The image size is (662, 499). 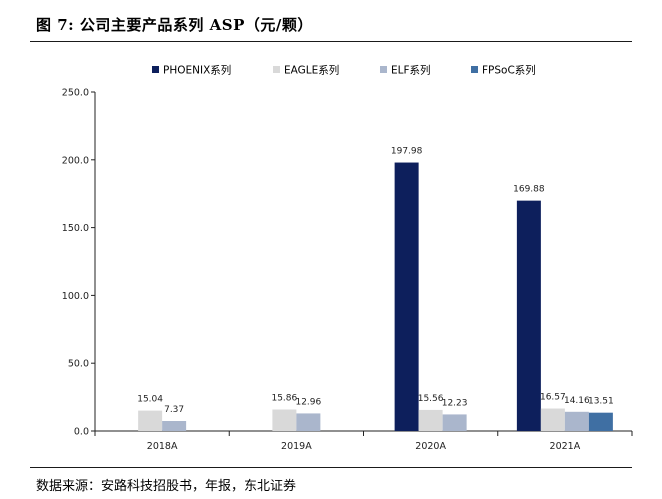 I want to click on legend-label: FPSoC系列, so click(x=509, y=70).